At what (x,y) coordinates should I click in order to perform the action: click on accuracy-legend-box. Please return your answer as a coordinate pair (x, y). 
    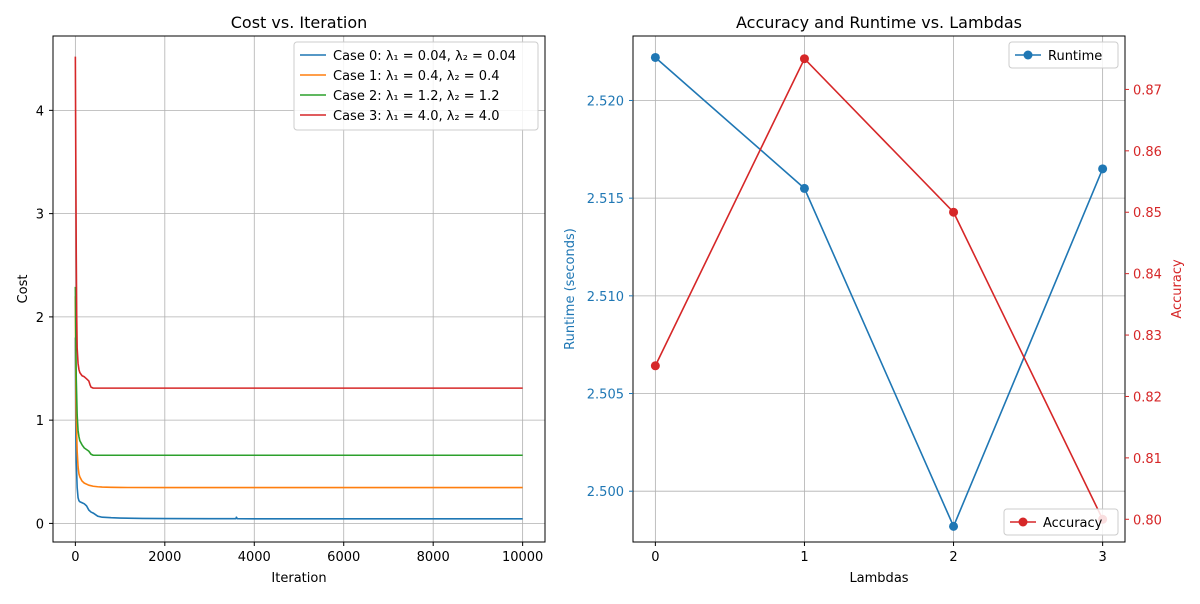
    Looking at the image, I should click on (1061, 522).